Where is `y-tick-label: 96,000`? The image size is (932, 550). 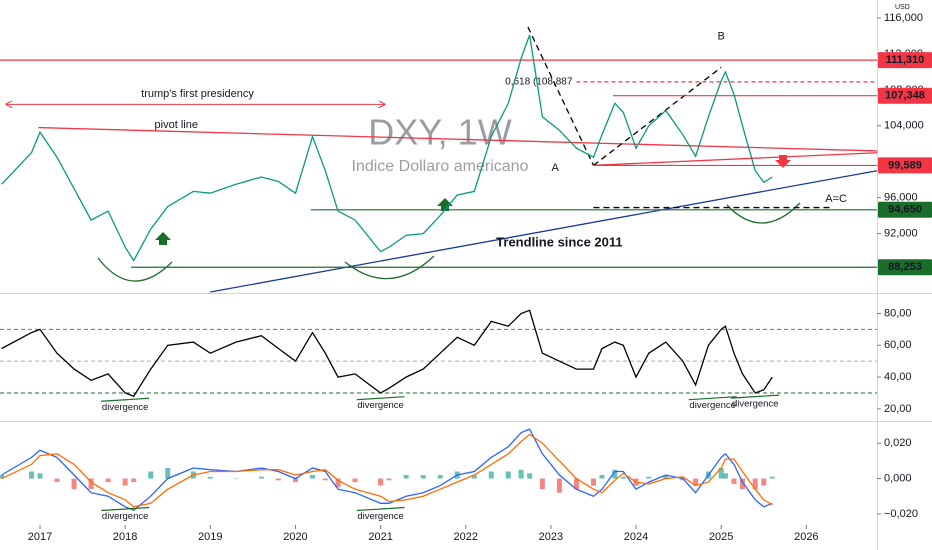
y-tick-label: 96,000 is located at coordinates (901, 198).